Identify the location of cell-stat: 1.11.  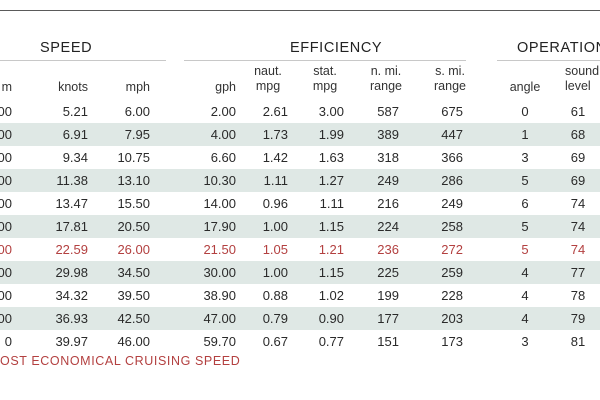
(331, 203).